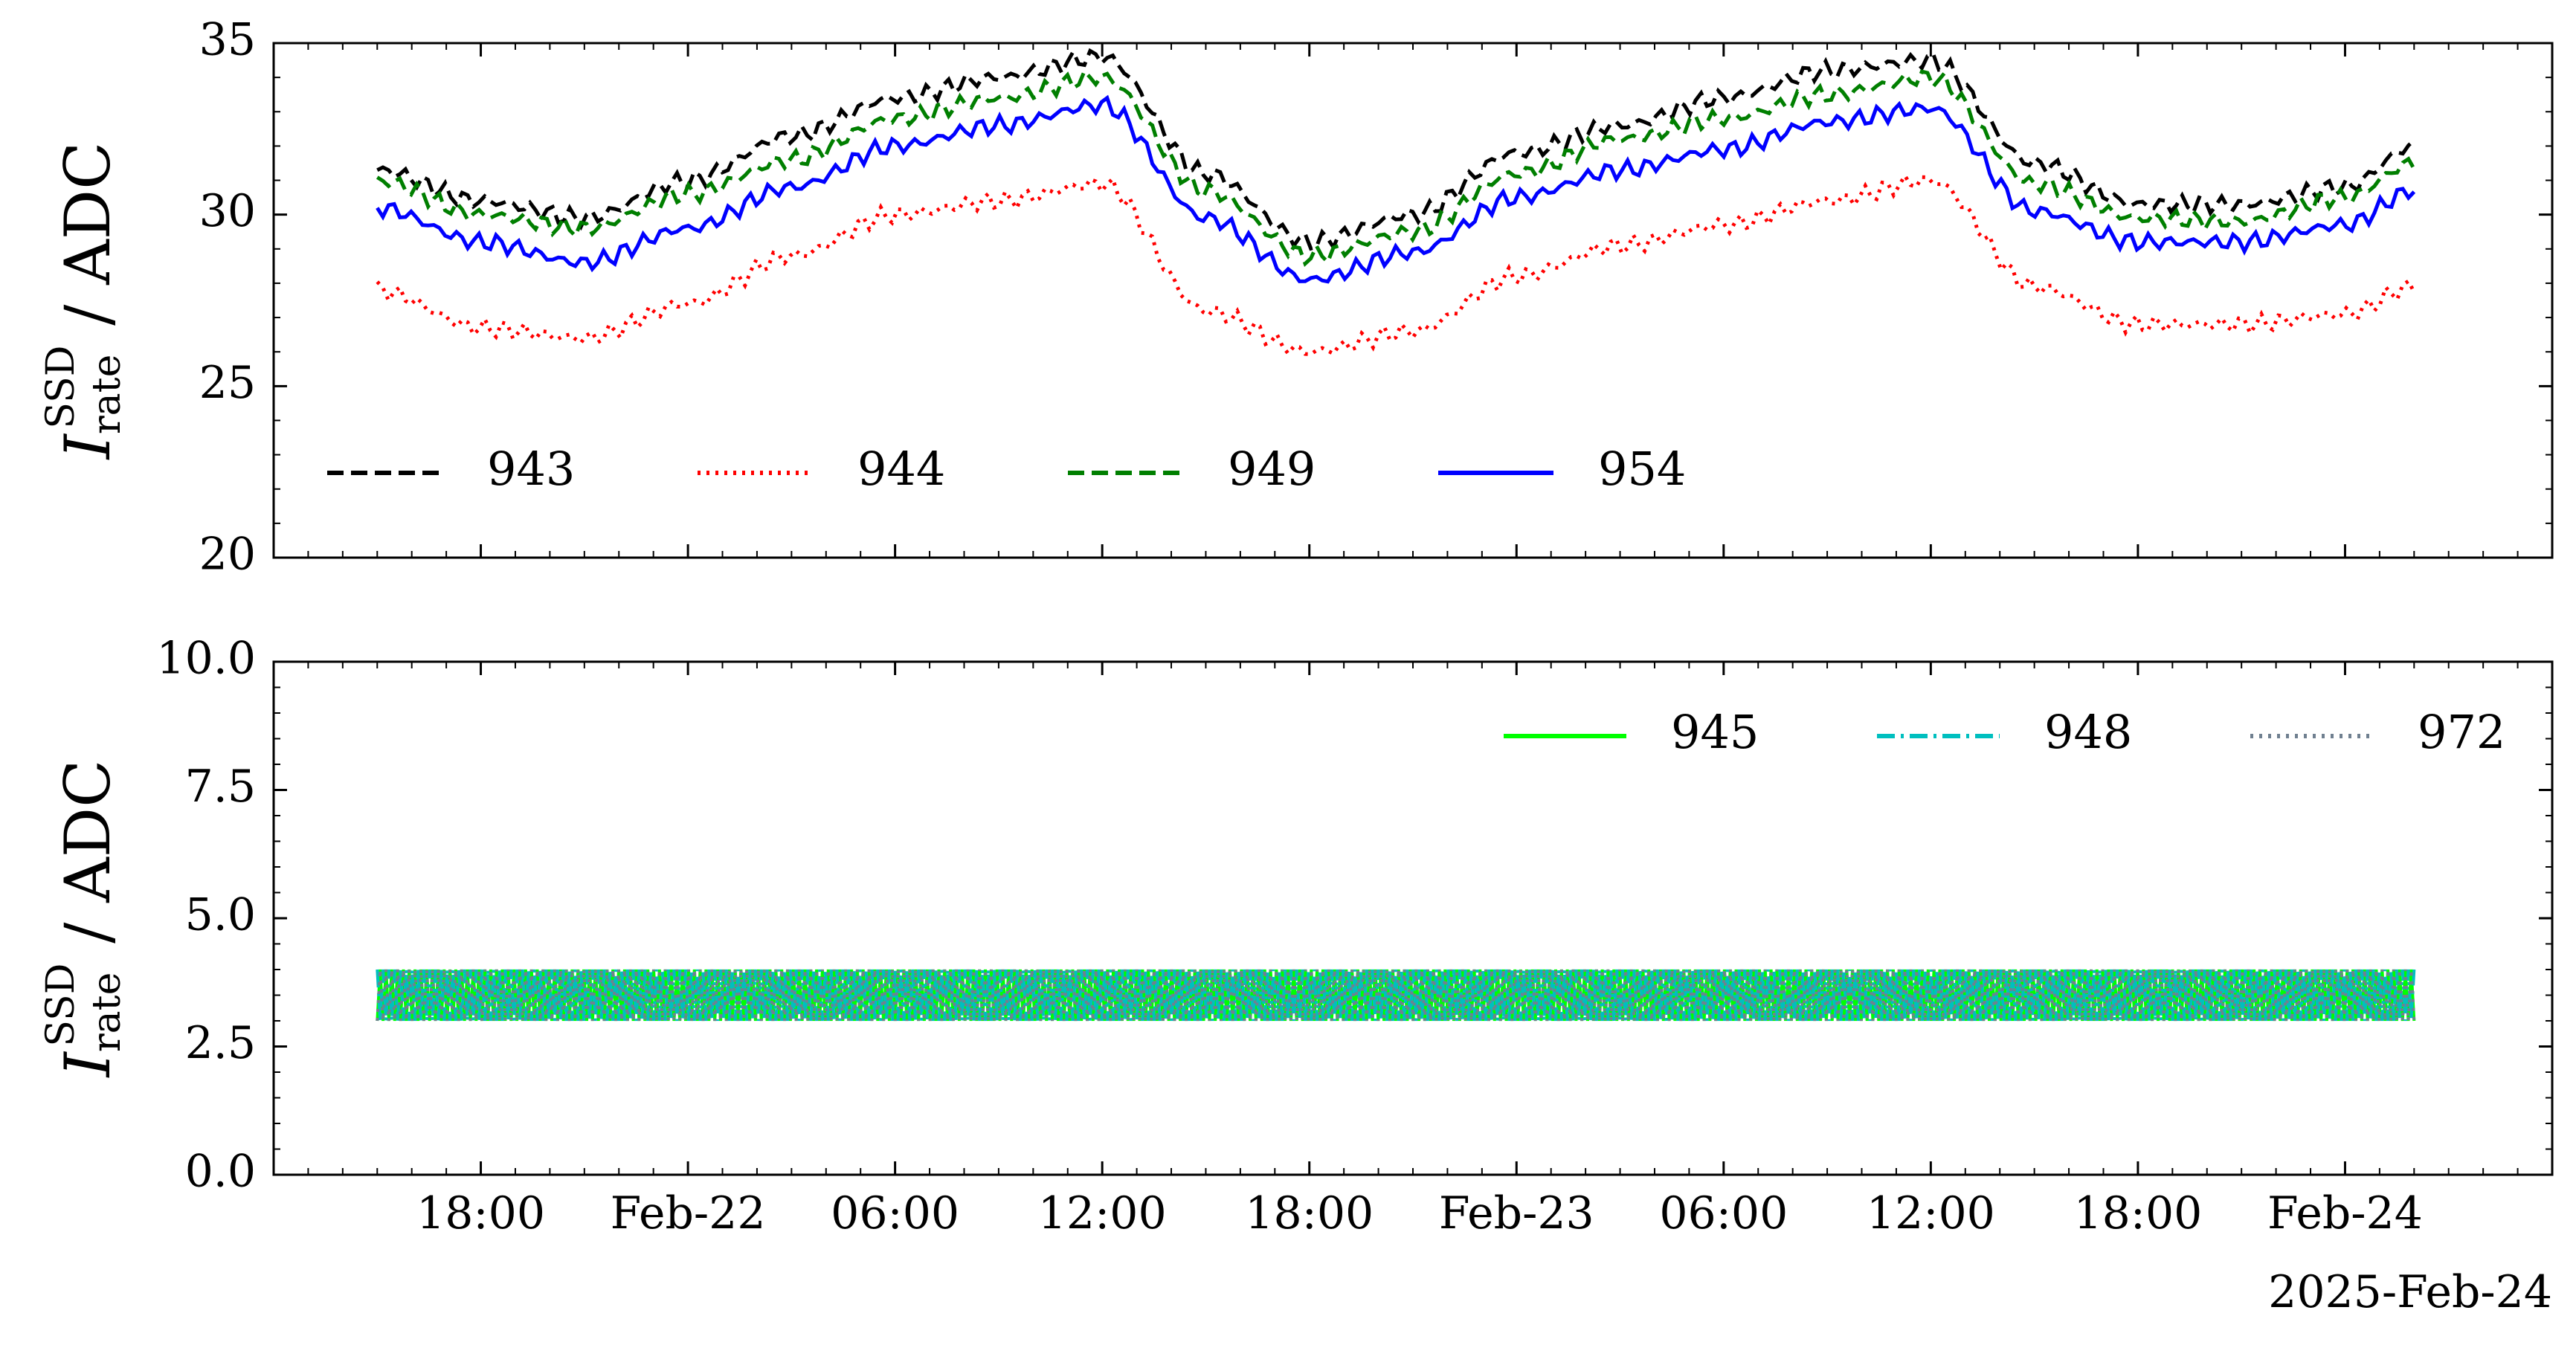  I want to click on bottom-series-group, so click(1396, 995).